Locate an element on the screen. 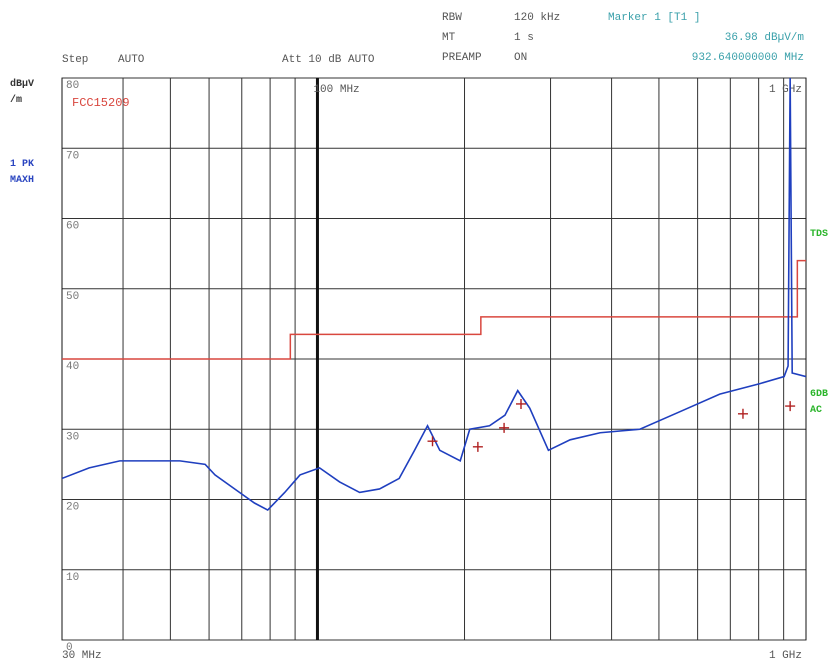 This screenshot has width=834, height=664. y-tick-label: 20 is located at coordinates (72, 508).